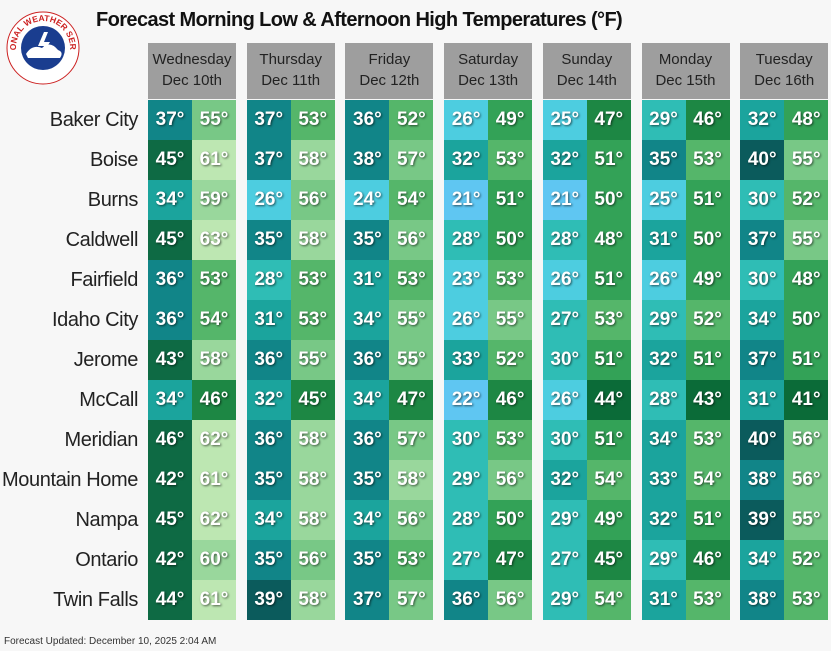  Describe the element at coordinates (389, 80) in the screenshot. I see `day-date: Dec 12th` at that location.